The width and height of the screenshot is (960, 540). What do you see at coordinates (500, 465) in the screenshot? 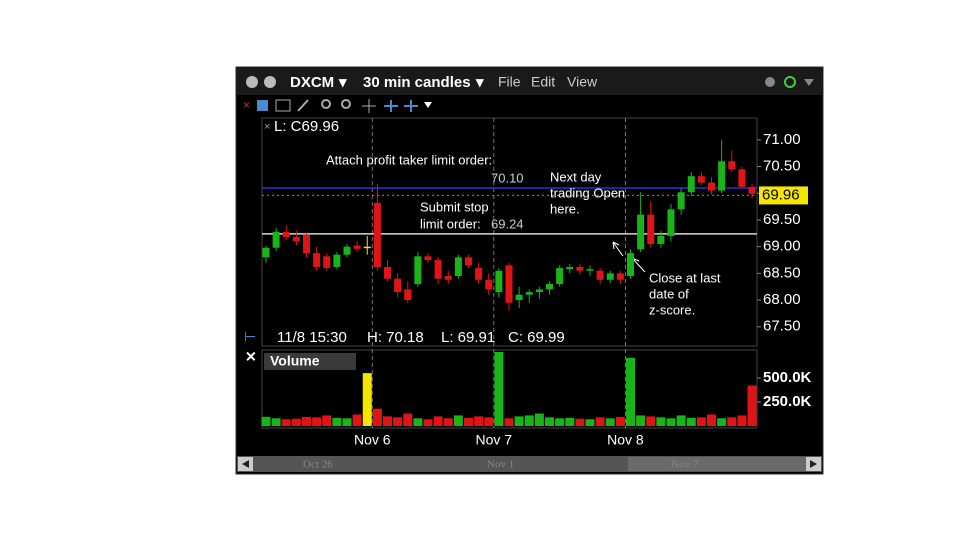
I see `navigator-label: Nov 1` at bounding box center [500, 465].